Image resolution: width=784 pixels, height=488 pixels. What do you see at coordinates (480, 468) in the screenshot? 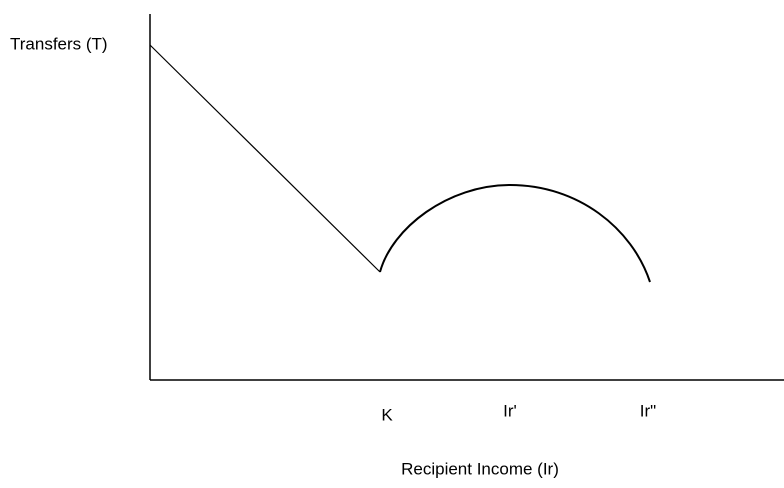
I see `x-axis-label: Recipient Income (Ir)` at bounding box center [480, 468].